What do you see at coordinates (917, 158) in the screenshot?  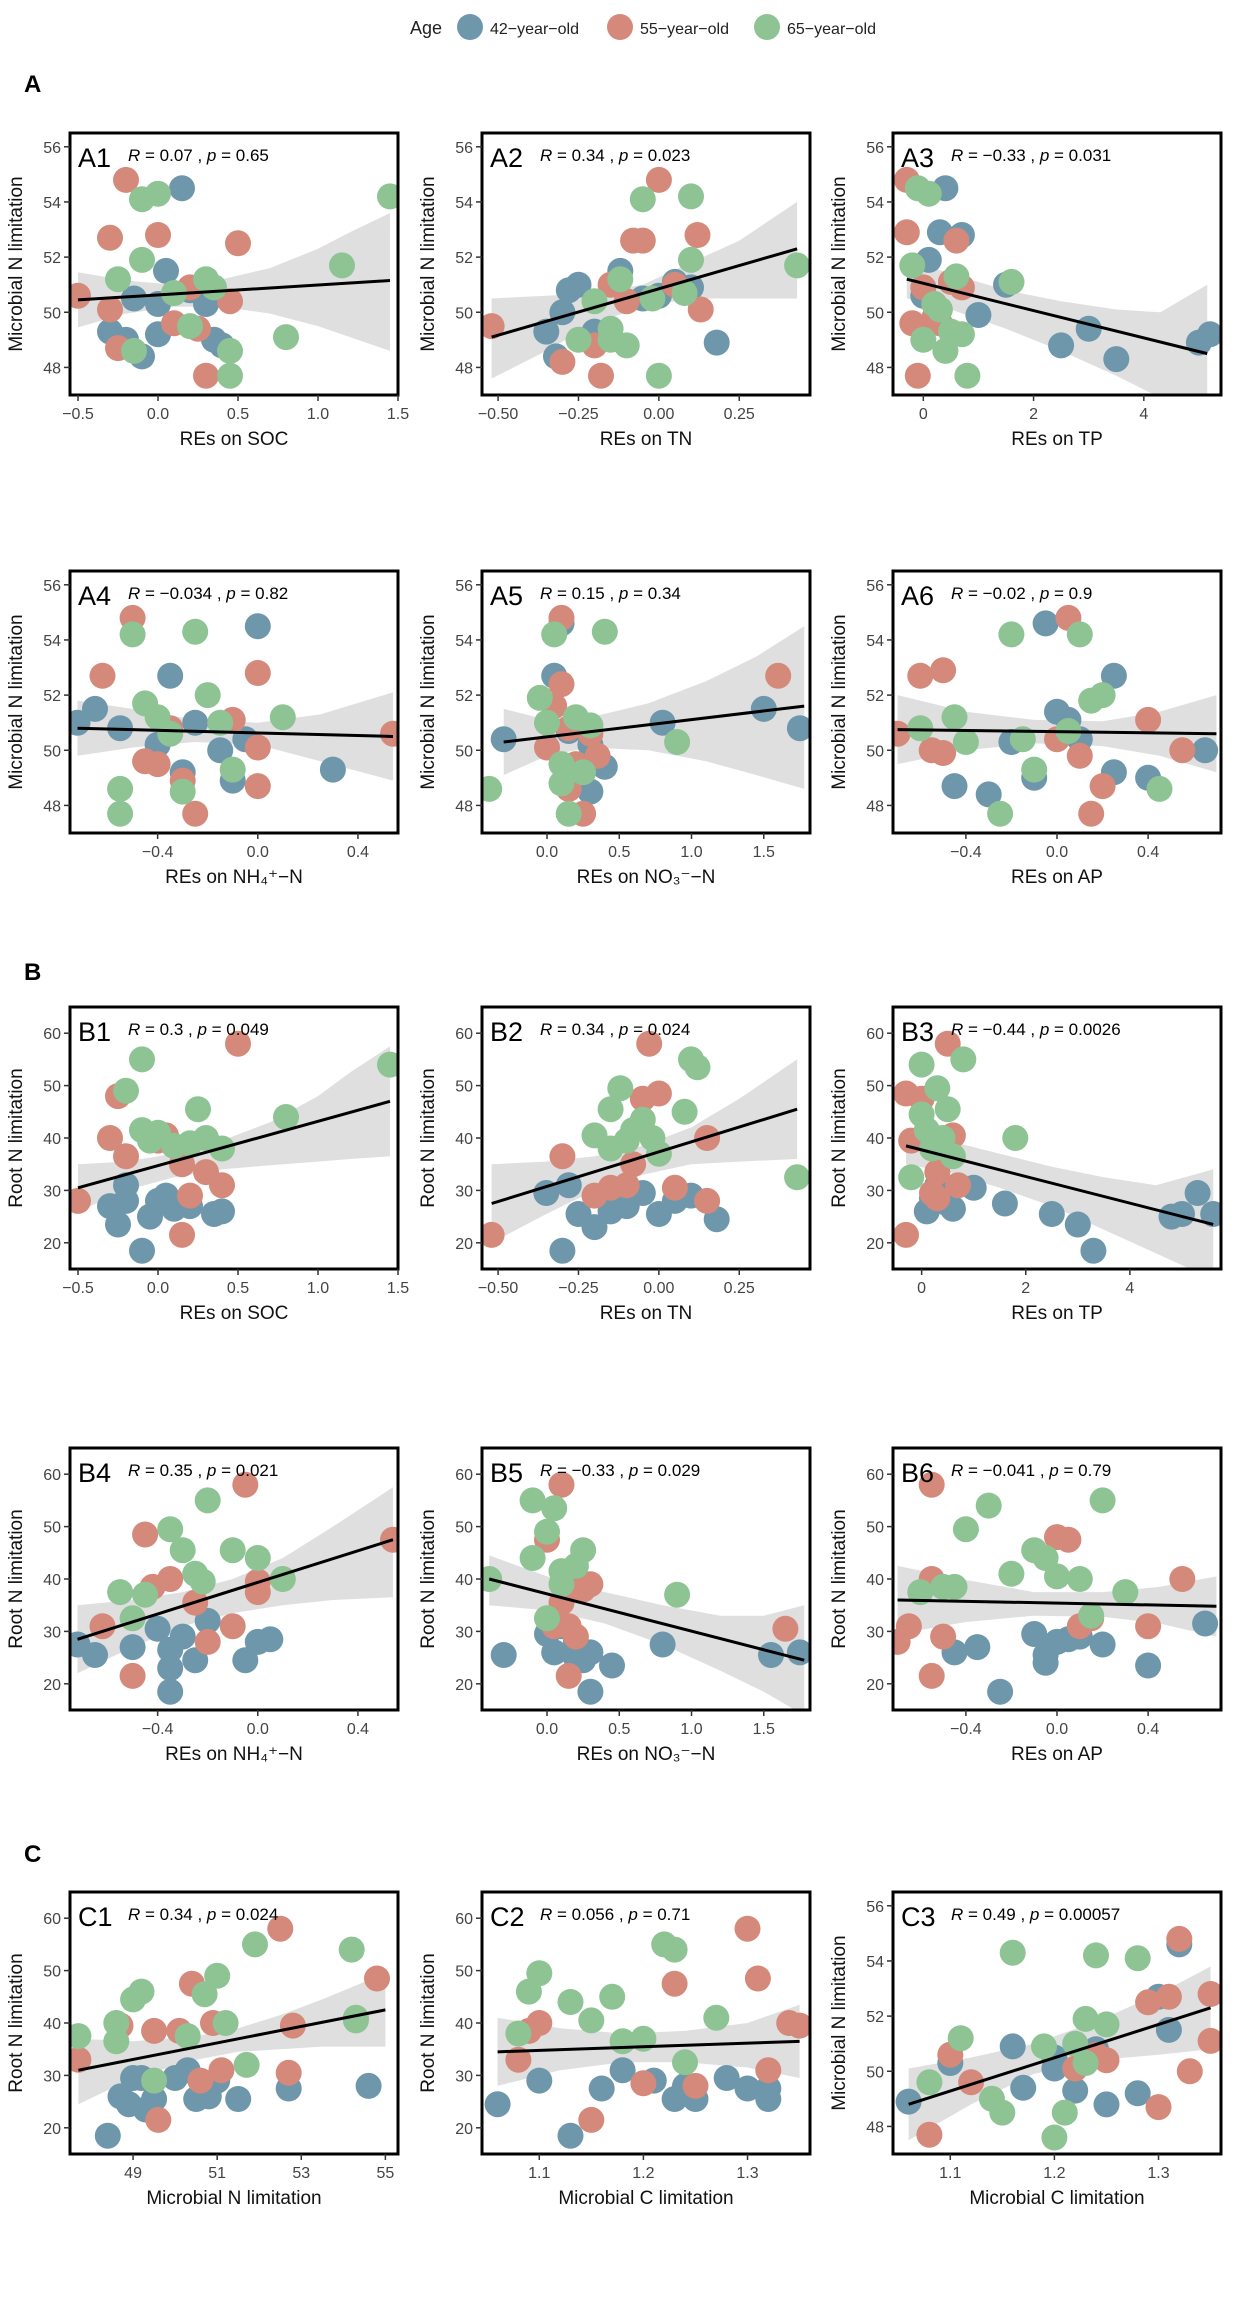 I see `panel-label-a3: A3` at bounding box center [917, 158].